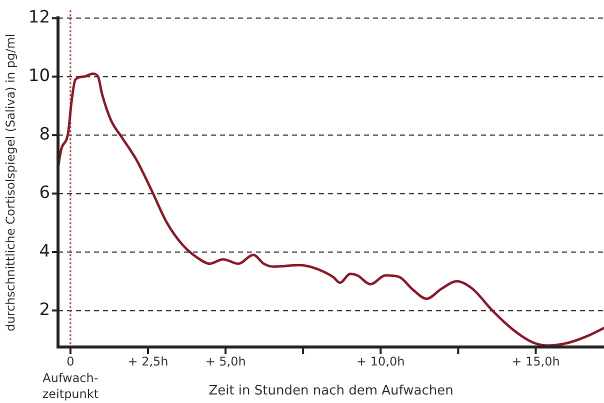 This screenshot has width=604, height=403. What do you see at coordinates (380, 361) in the screenshot?
I see `x-tick-label: + 10,0h` at bounding box center [380, 361].